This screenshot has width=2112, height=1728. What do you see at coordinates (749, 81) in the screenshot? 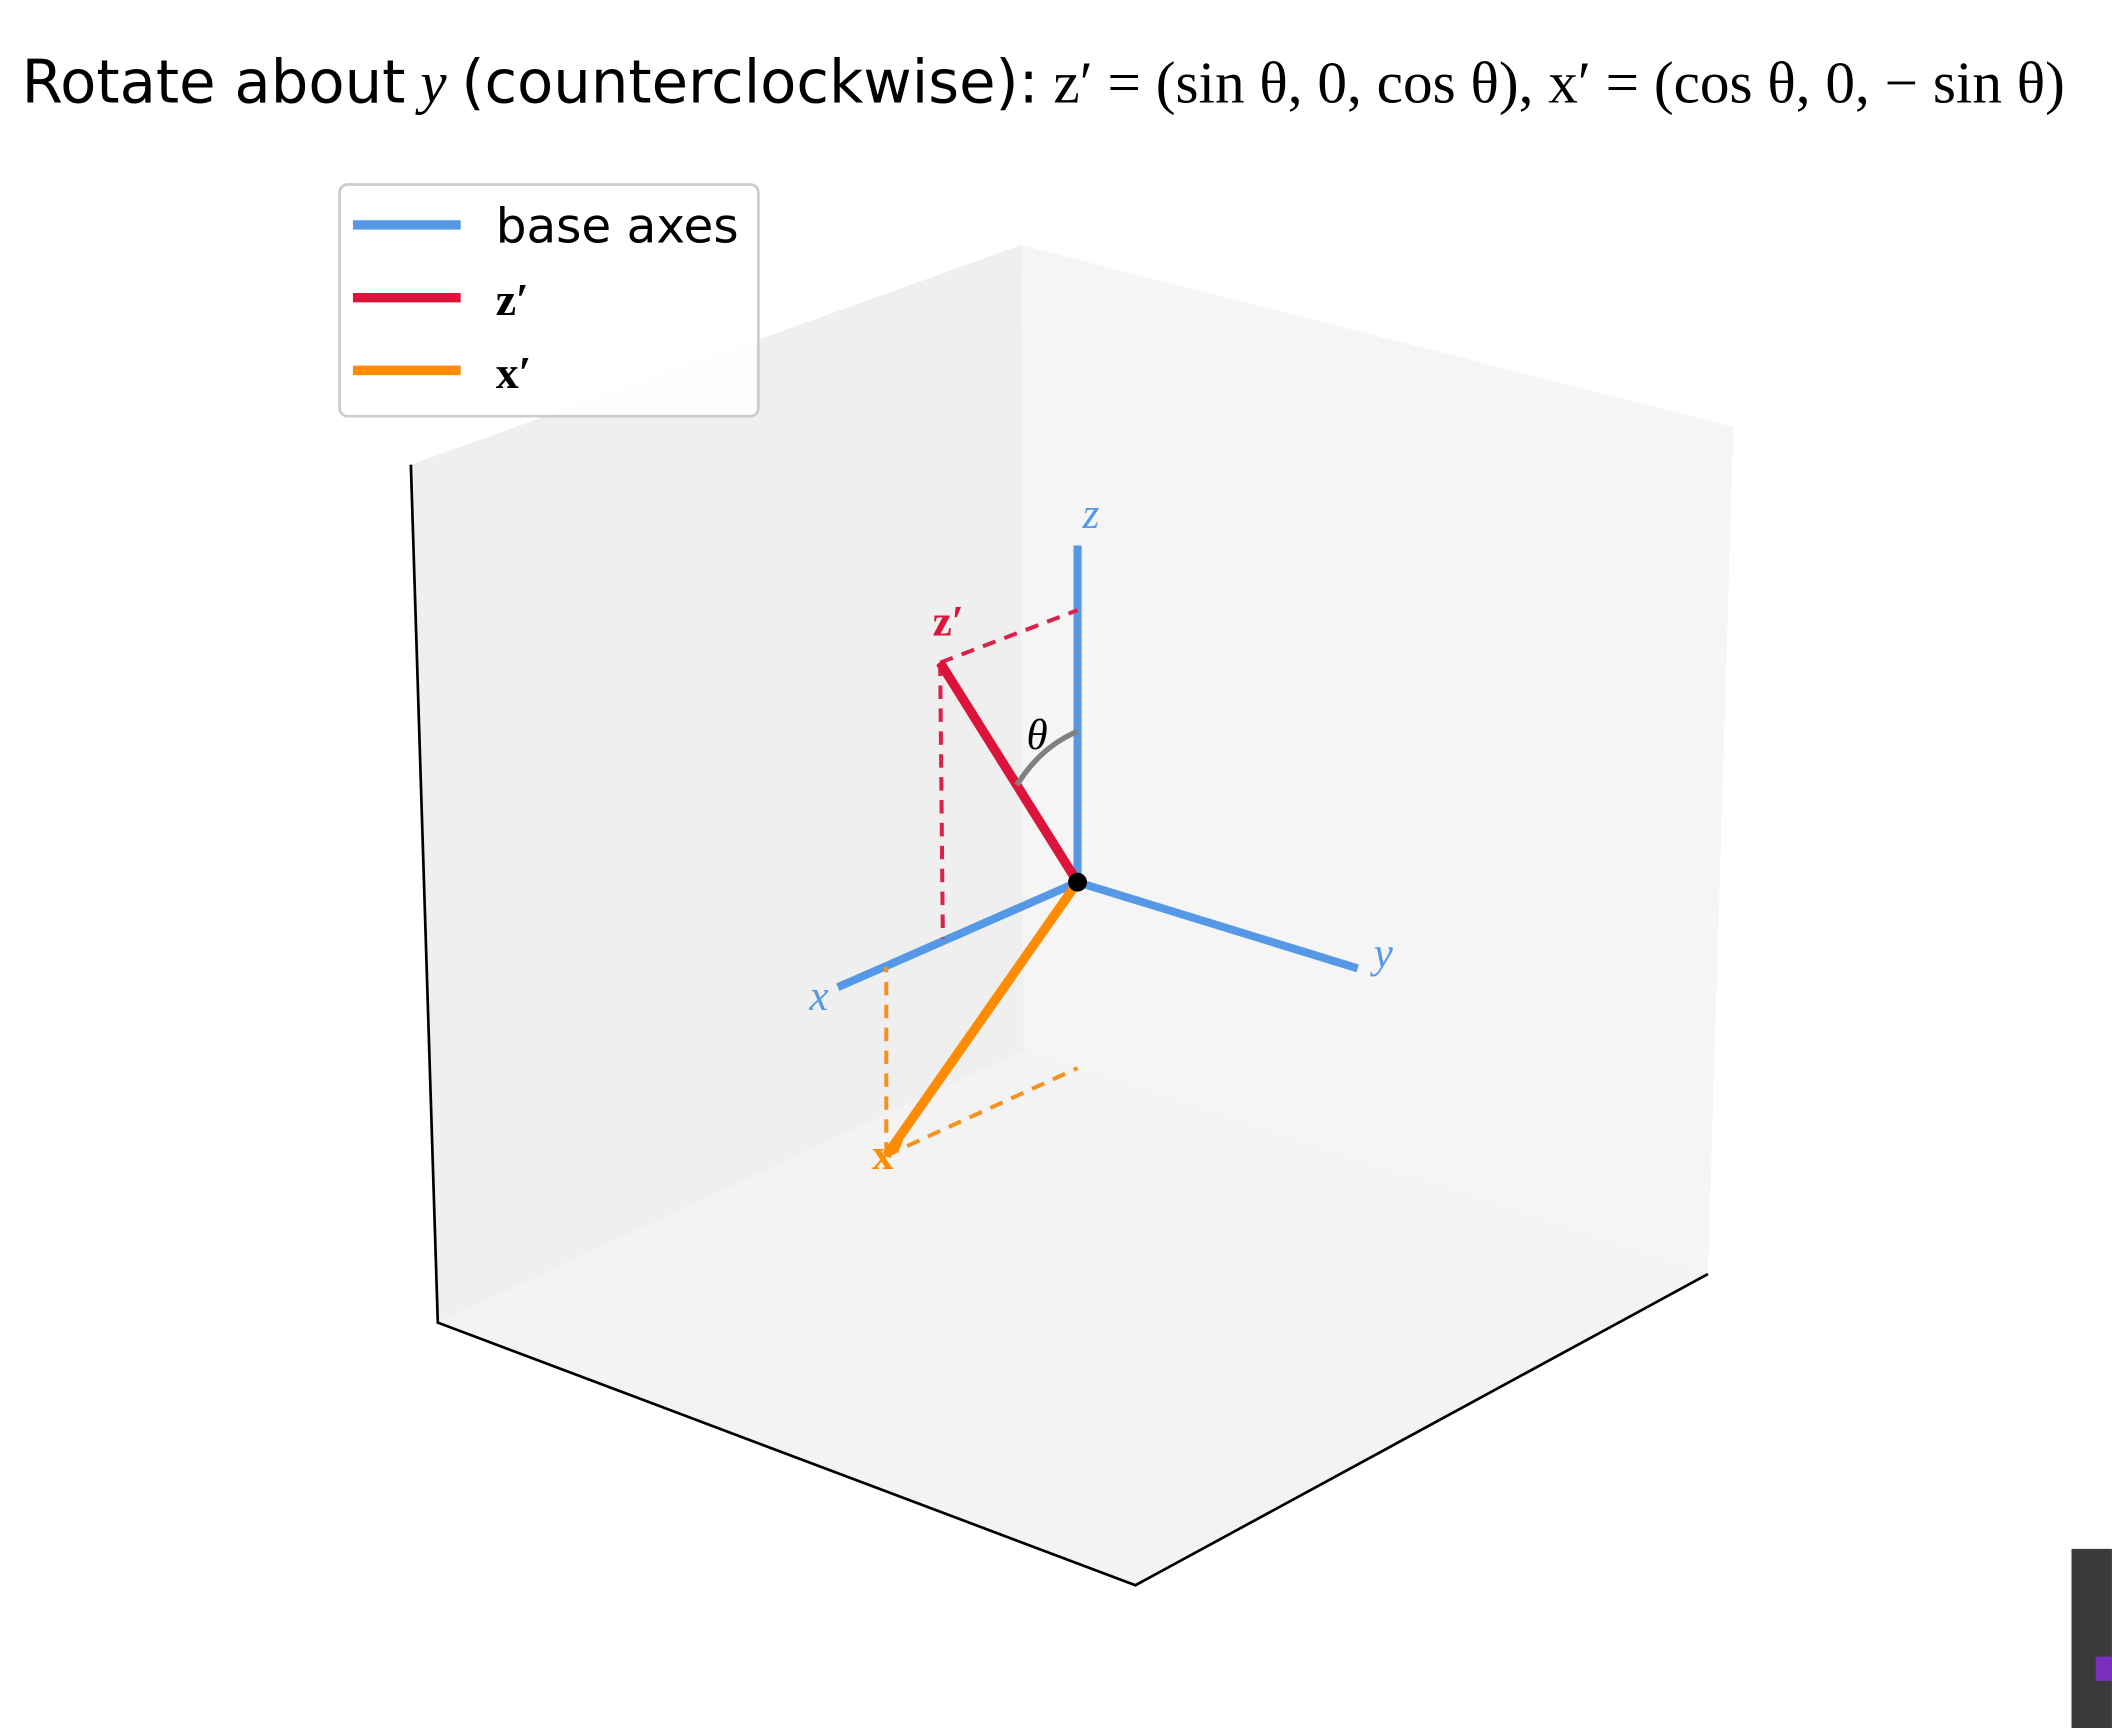
I see `title-mode: (counterclockwise):` at bounding box center [749, 81].